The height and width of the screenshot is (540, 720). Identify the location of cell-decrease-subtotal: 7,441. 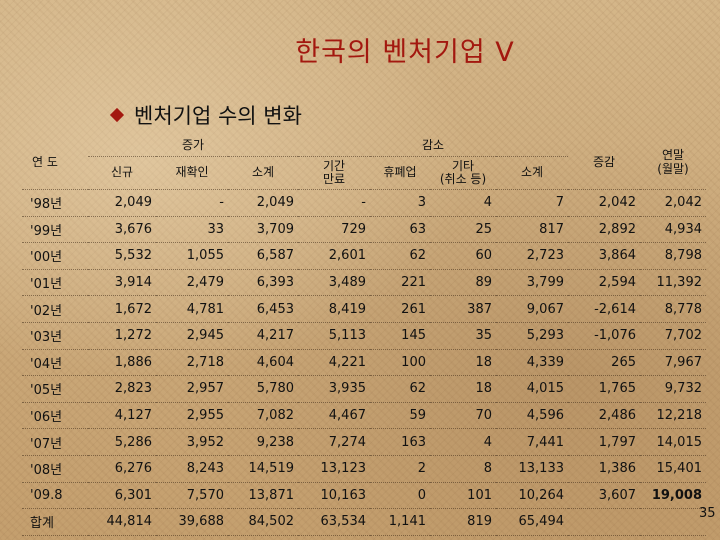
(532, 442).